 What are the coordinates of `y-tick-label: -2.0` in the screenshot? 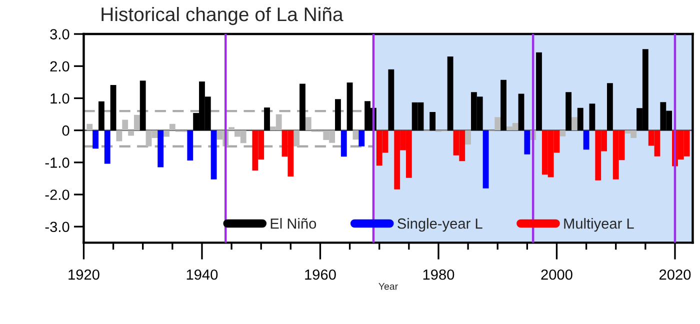 It's located at (57, 195).